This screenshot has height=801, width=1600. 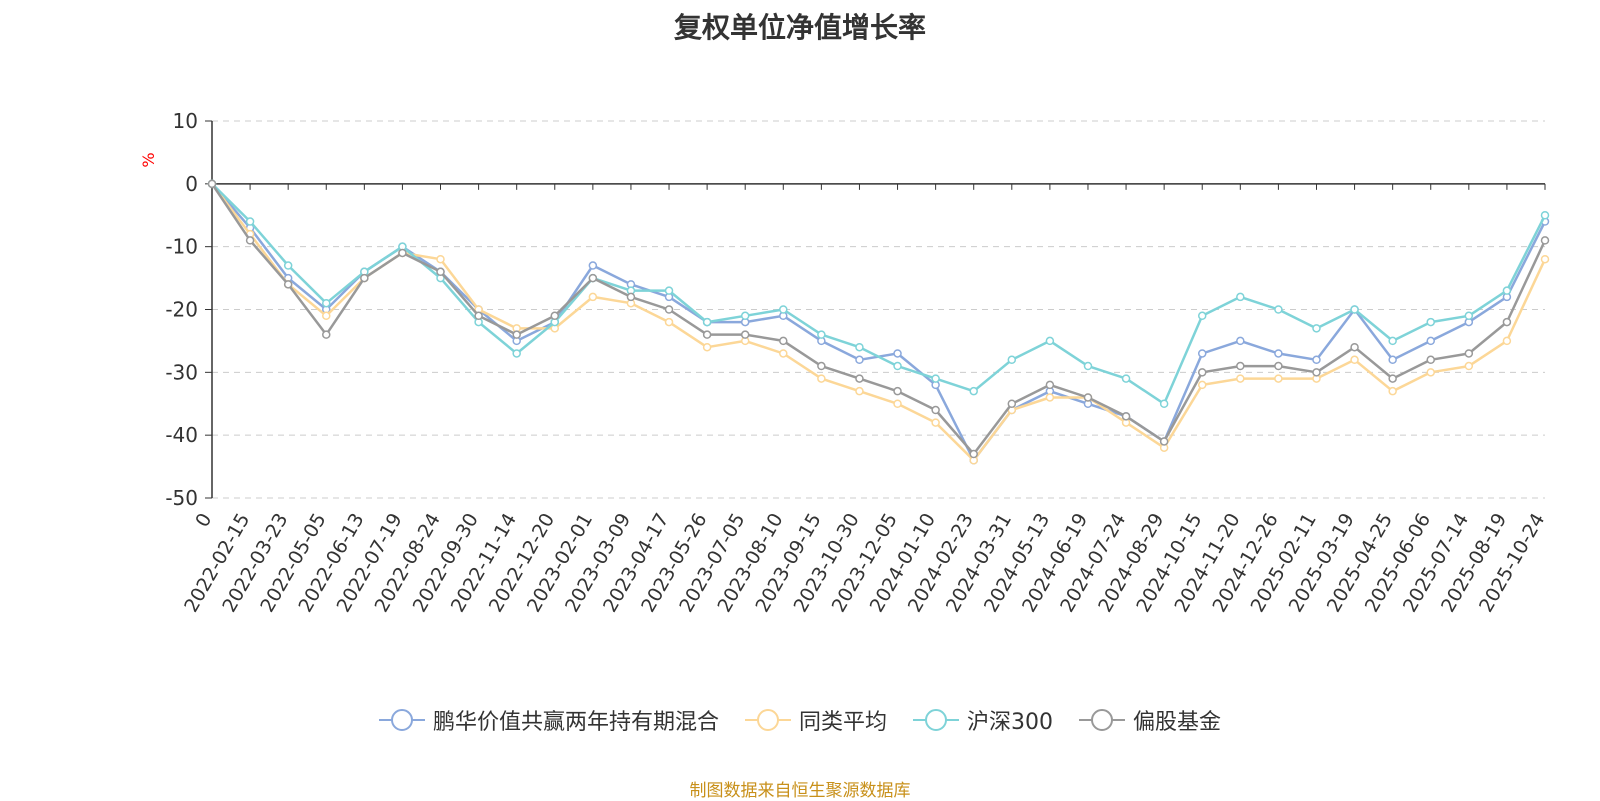 What do you see at coordinates (203, 520) in the screenshot?
I see `x-tick-label: 0` at bounding box center [203, 520].